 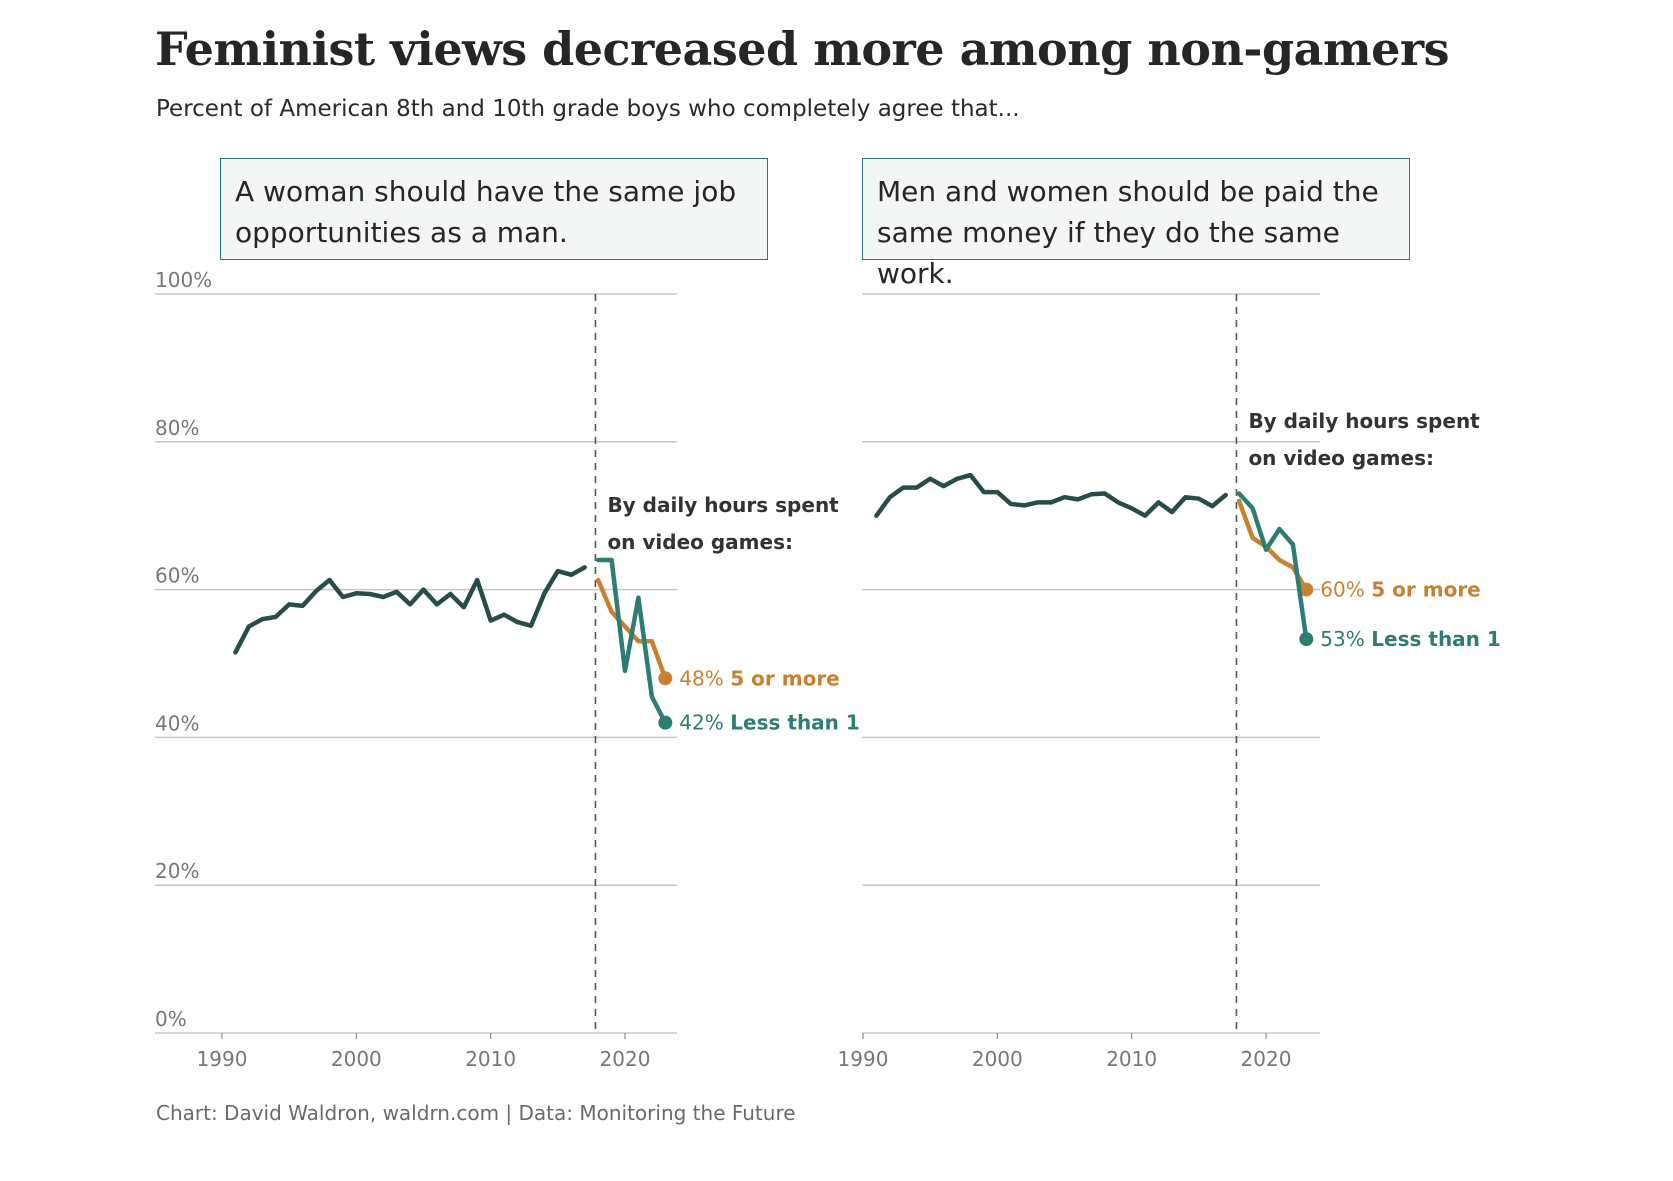 What do you see at coordinates (356, 1059) in the screenshot?
I see `left-x-tick-label: 2000` at bounding box center [356, 1059].